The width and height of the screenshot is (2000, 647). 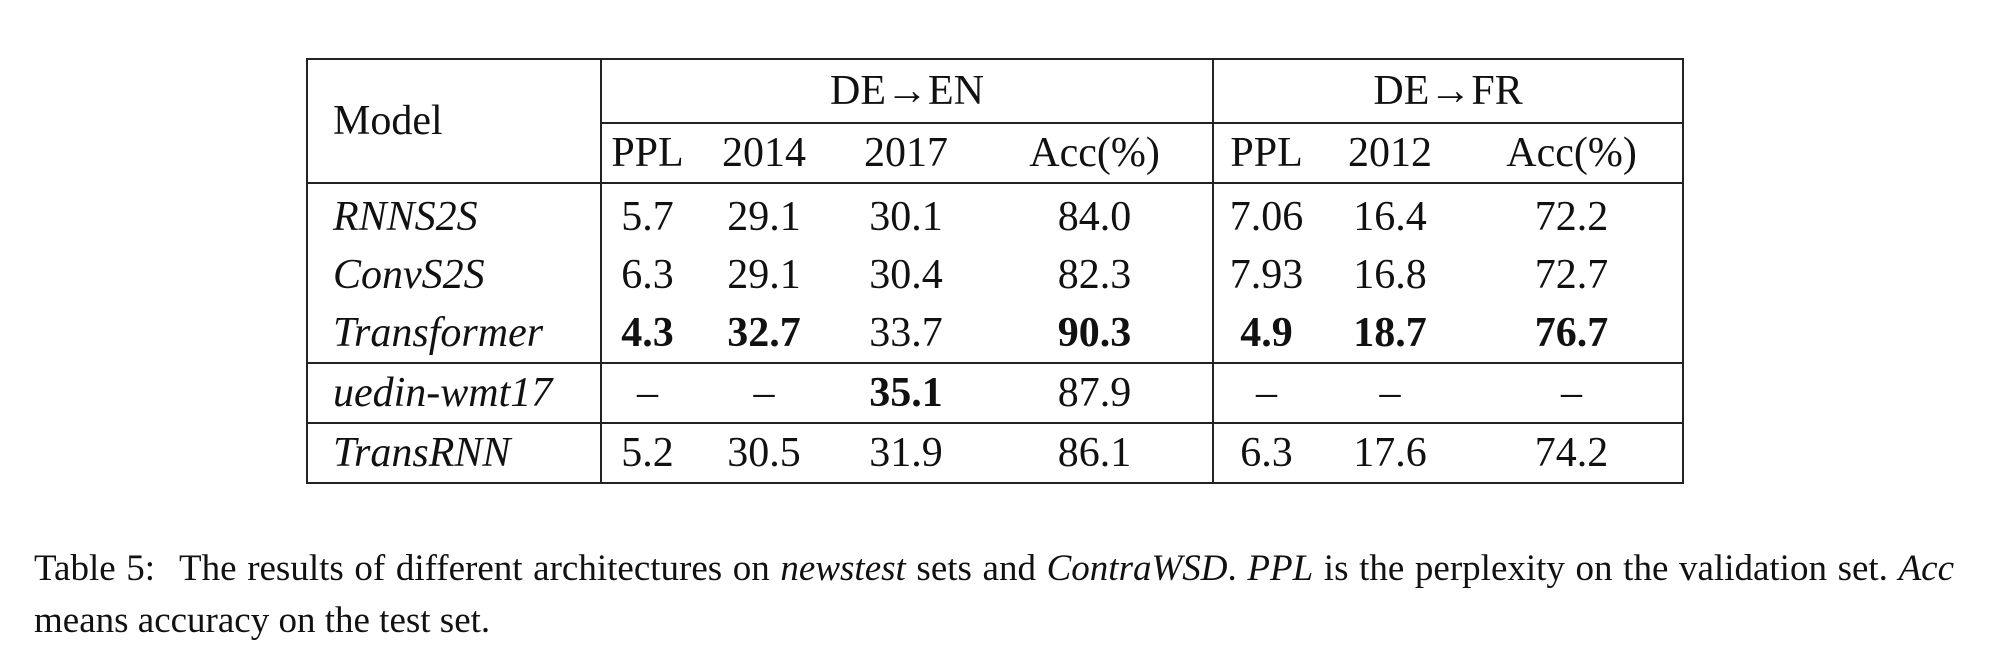 I want to click on value-cell: 86.1, so click(x=1096, y=453).